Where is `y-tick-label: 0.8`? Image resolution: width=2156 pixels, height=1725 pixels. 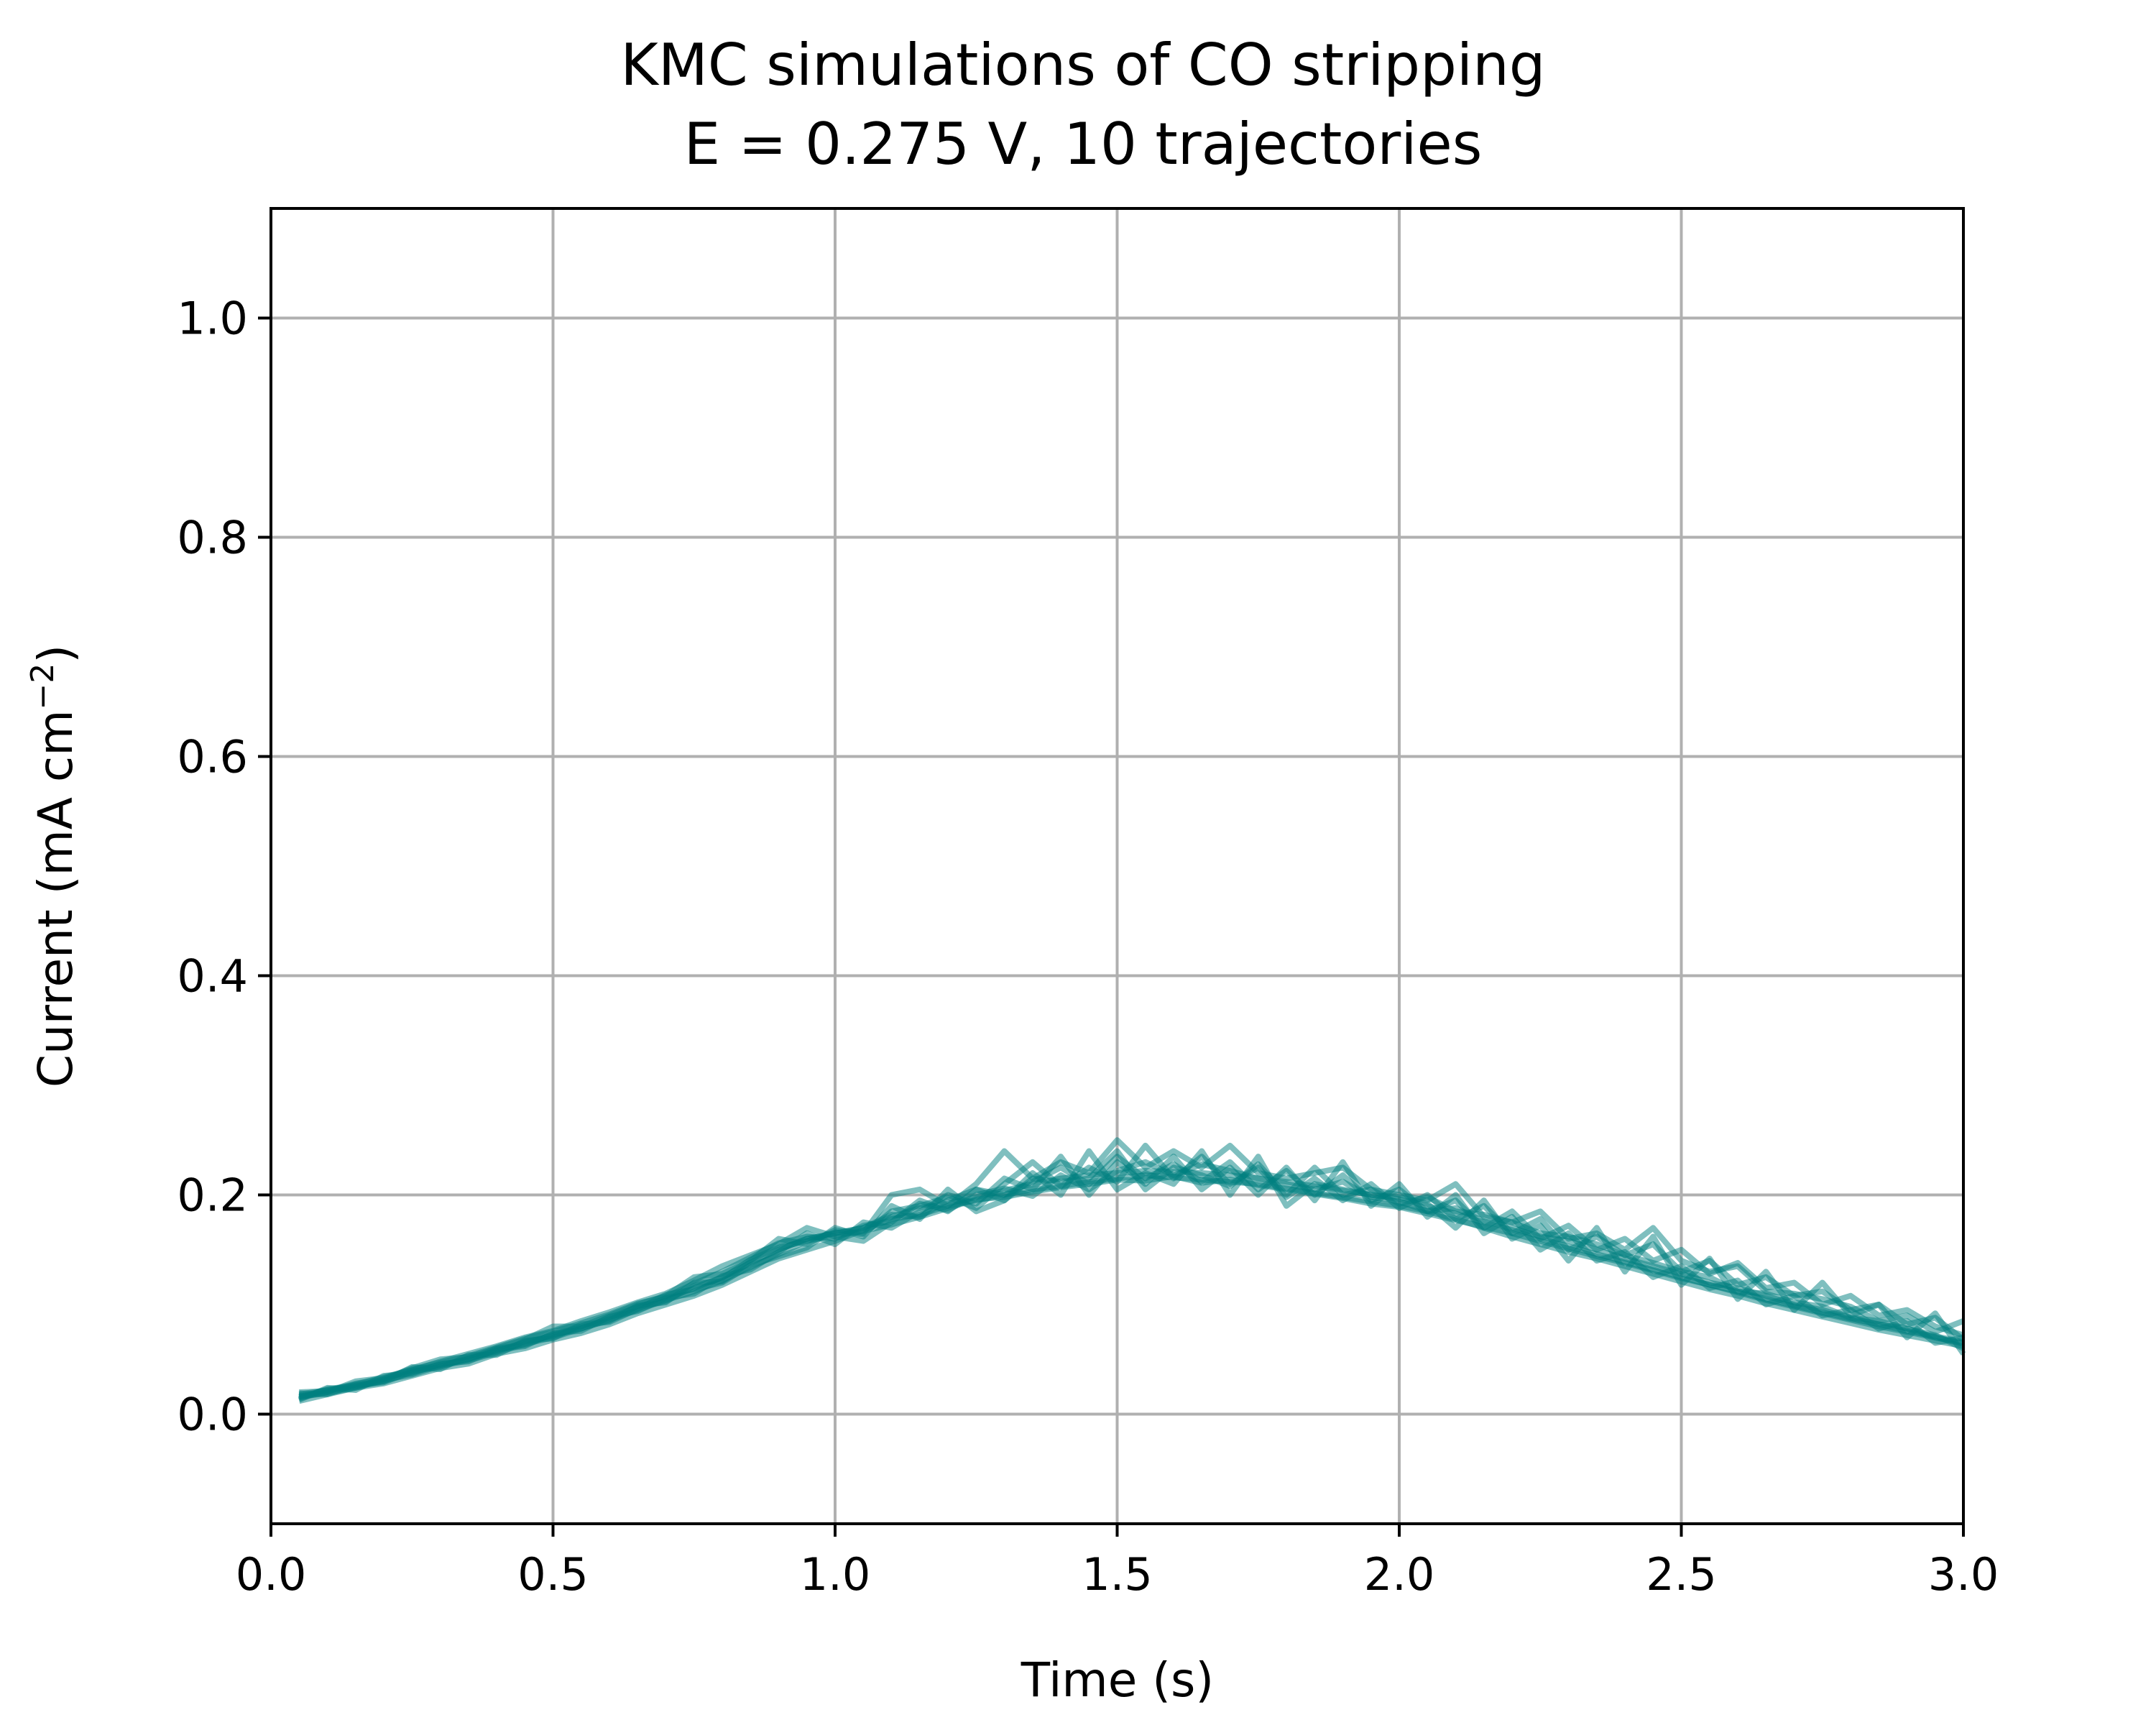 y-tick-label: 0.8 is located at coordinates (213, 538).